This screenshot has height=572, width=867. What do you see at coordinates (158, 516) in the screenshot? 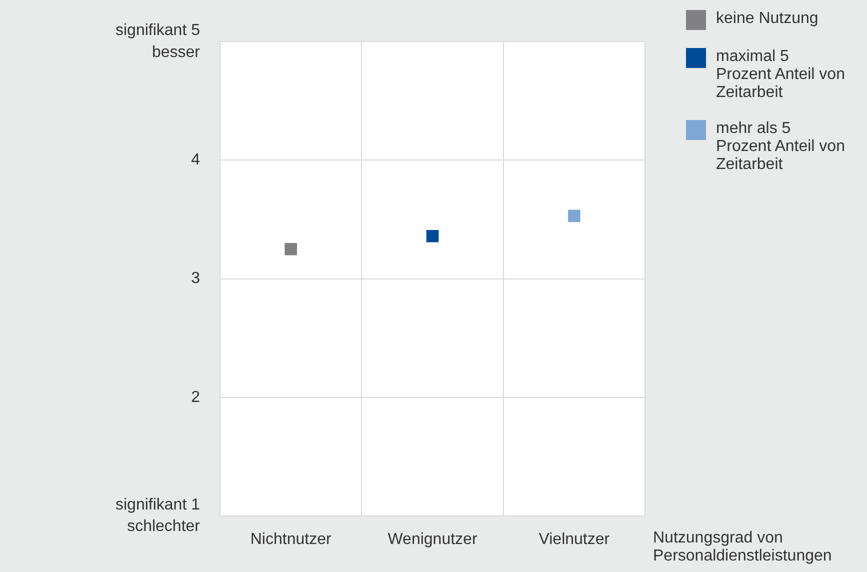
I see `y-tick-label: signifikant 1 schlechter` at bounding box center [158, 516].